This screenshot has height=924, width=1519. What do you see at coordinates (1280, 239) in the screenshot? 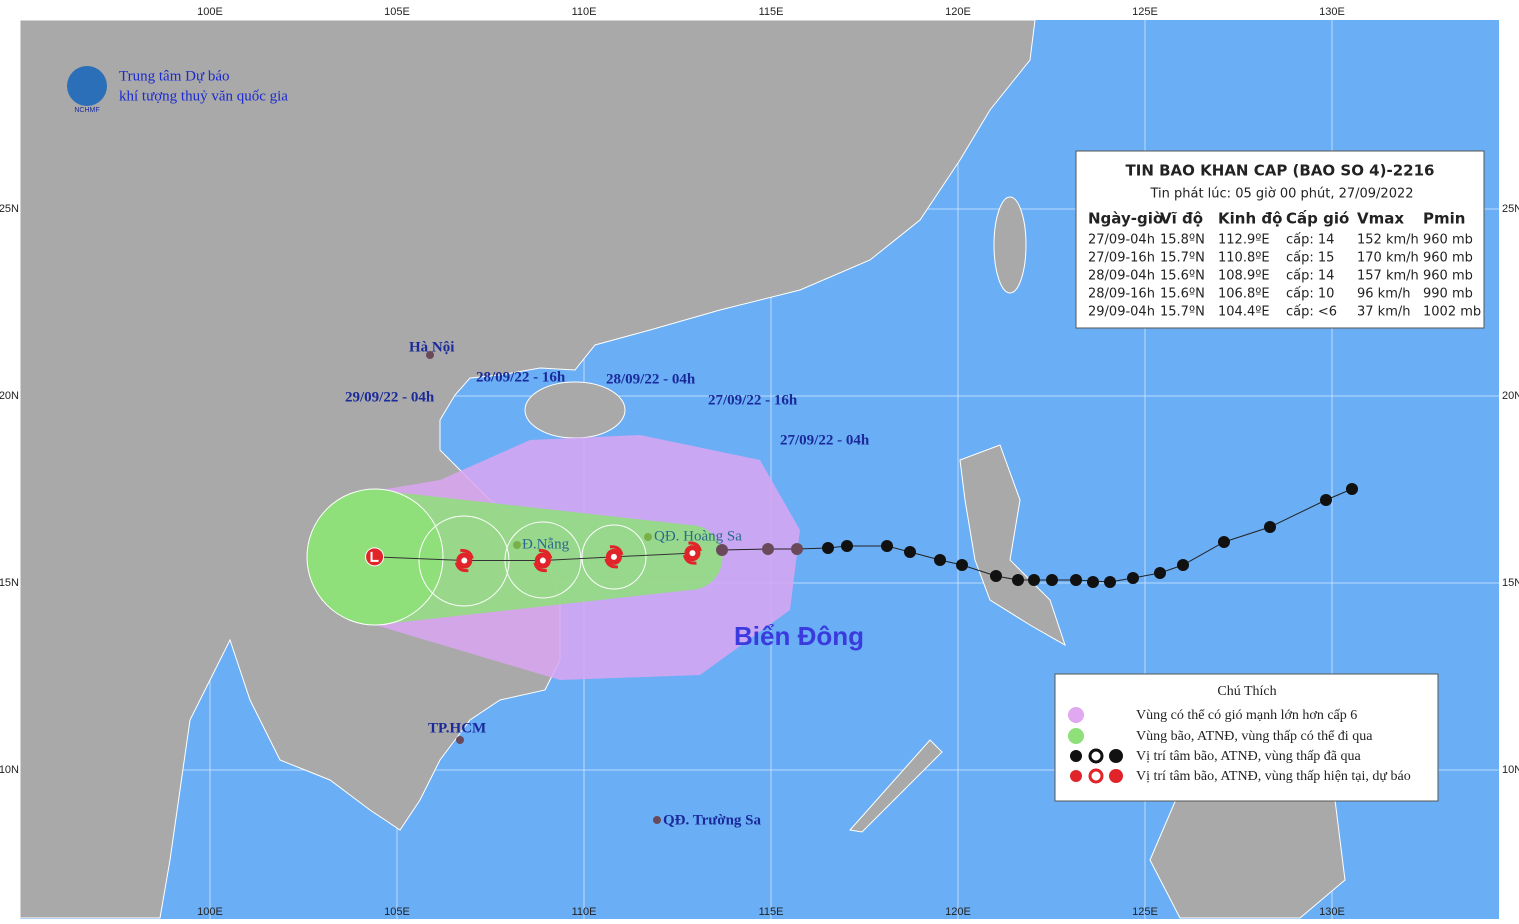
I see `bulletin-box` at bounding box center [1280, 239].